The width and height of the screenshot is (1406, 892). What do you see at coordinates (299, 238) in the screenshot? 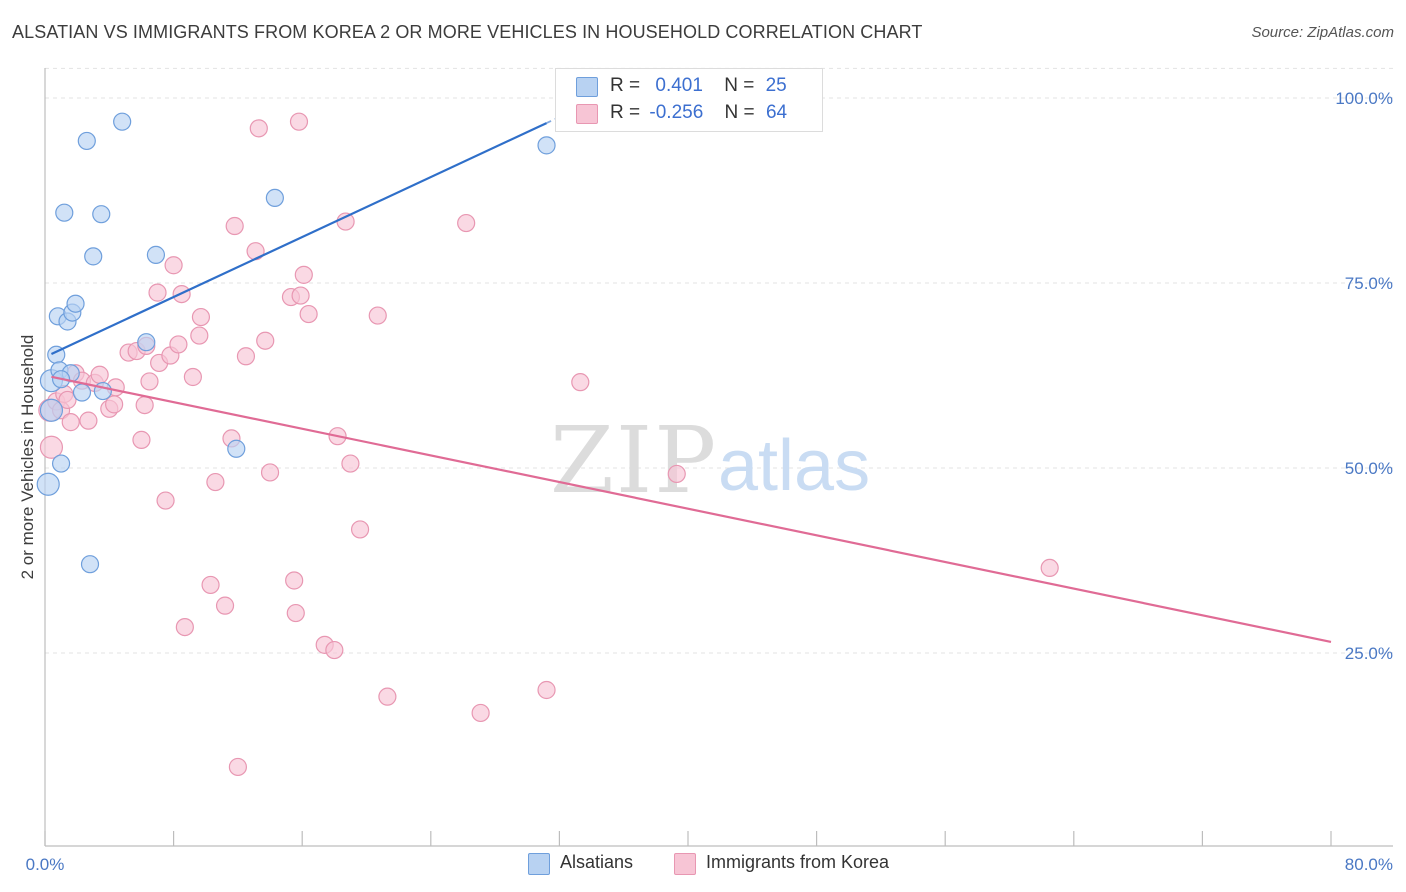
I see `alsatian-trendline` at bounding box center [299, 238].